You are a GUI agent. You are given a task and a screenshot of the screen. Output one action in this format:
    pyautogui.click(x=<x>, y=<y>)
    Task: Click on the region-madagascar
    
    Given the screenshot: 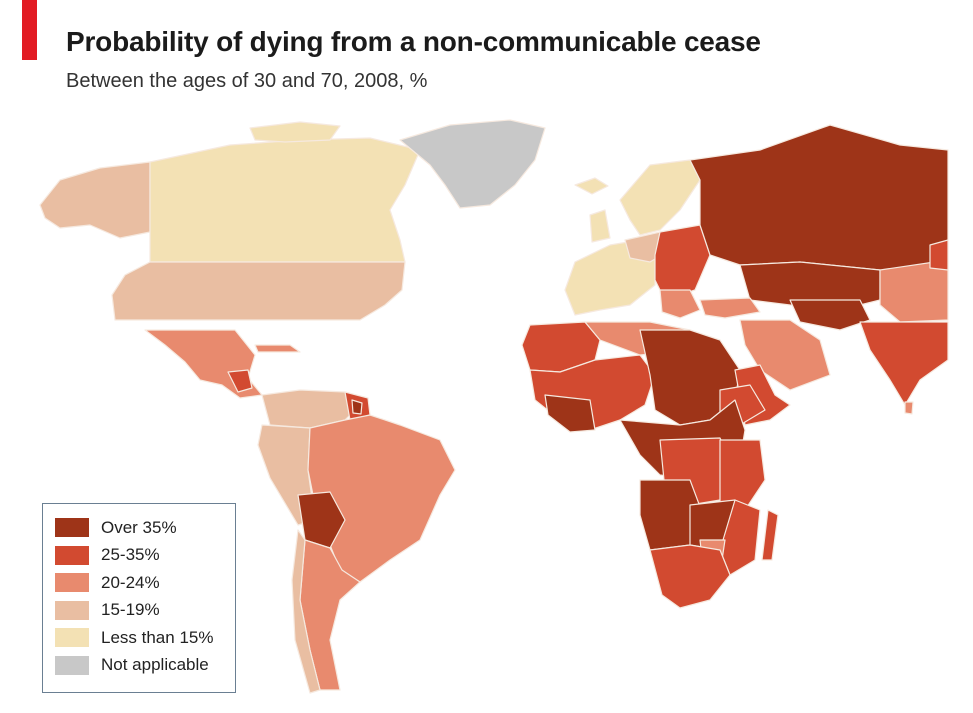 What is the action you would take?
    pyautogui.click(x=770, y=535)
    